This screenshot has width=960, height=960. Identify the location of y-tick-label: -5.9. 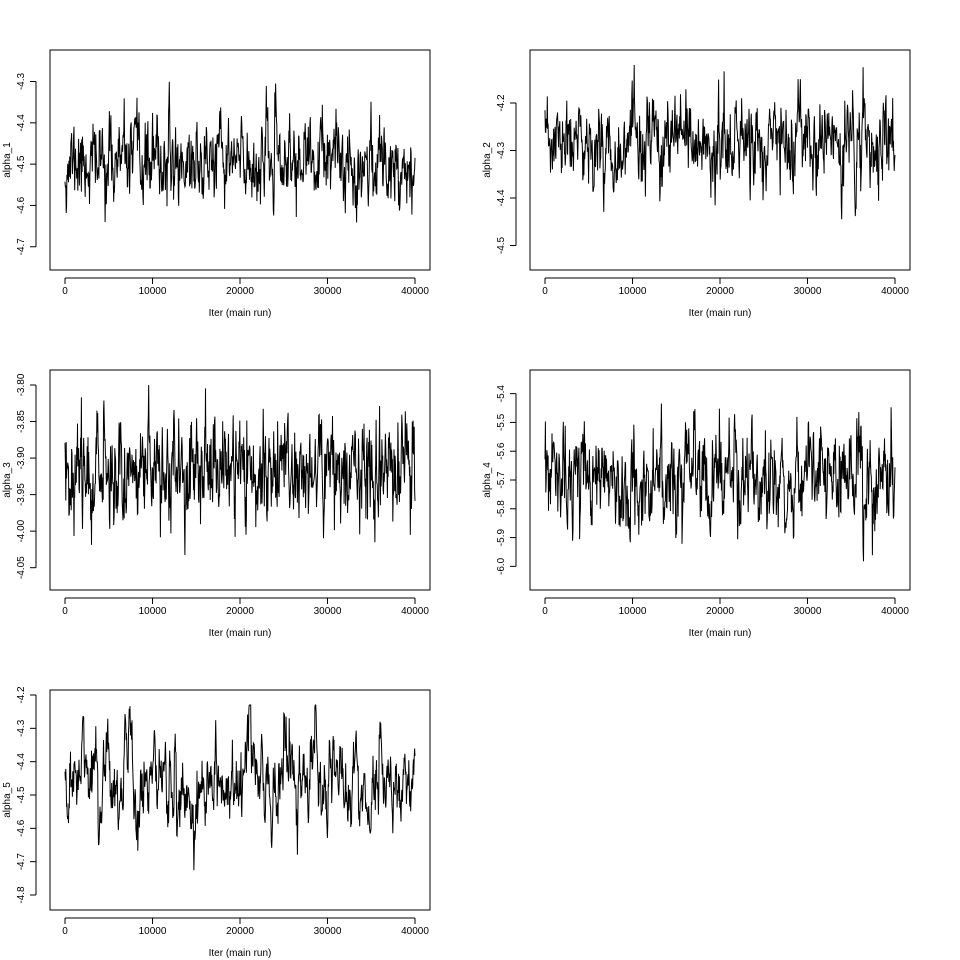
(501, 538).